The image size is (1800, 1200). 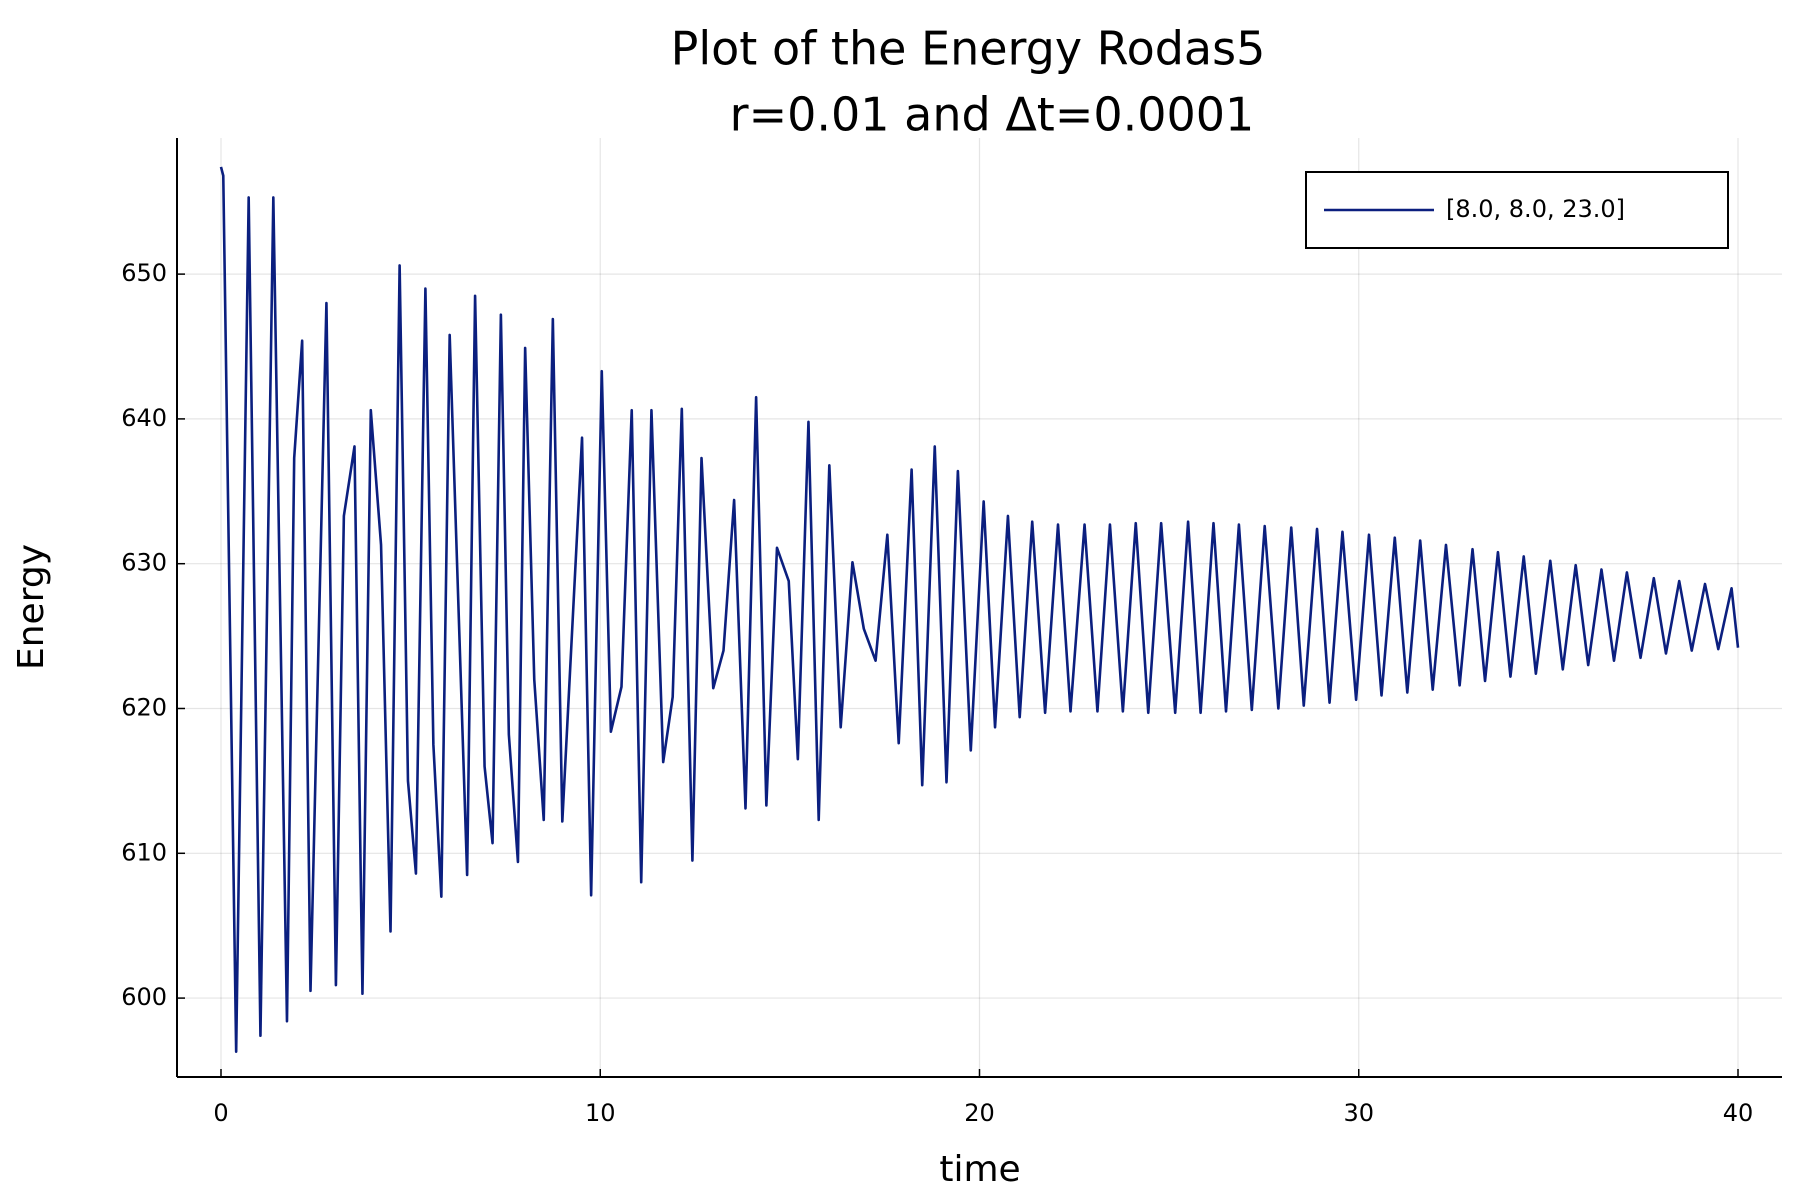 What do you see at coordinates (144, 273) in the screenshot?
I see `y-tick-label: 650` at bounding box center [144, 273].